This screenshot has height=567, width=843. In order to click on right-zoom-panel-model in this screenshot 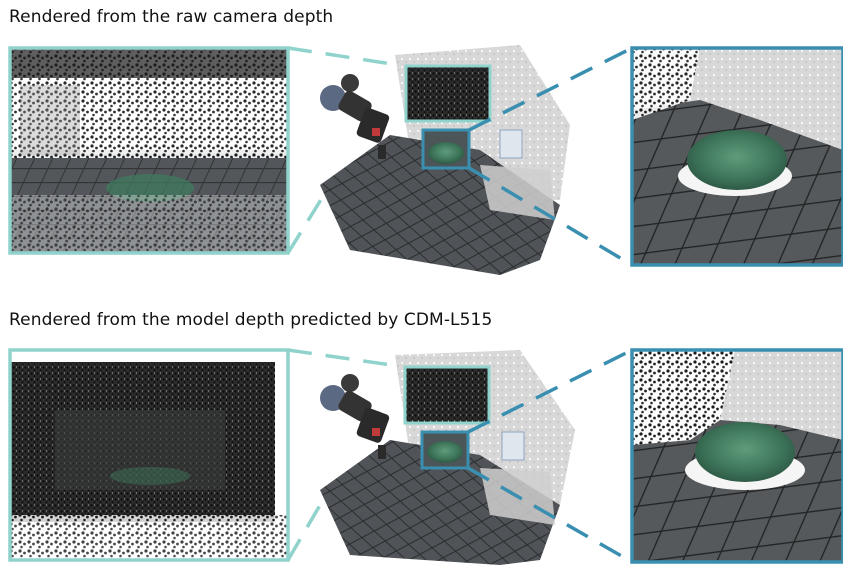, I will do `click(736, 456)`.